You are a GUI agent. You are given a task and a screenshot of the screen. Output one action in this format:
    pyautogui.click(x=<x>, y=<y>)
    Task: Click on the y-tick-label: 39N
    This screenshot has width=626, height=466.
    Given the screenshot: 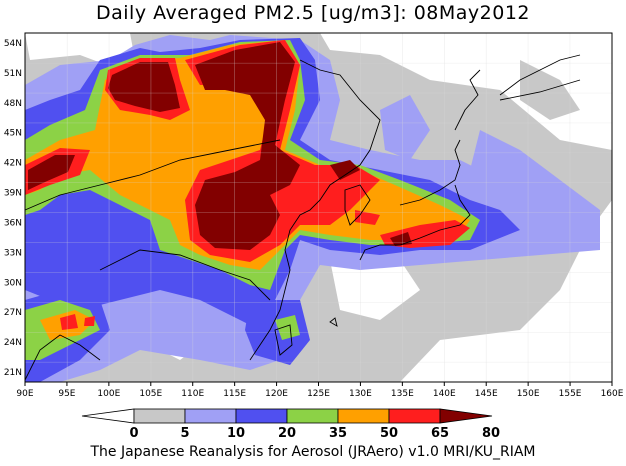 What is the action you would take?
    pyautogui.click(x=13, y=194)
    